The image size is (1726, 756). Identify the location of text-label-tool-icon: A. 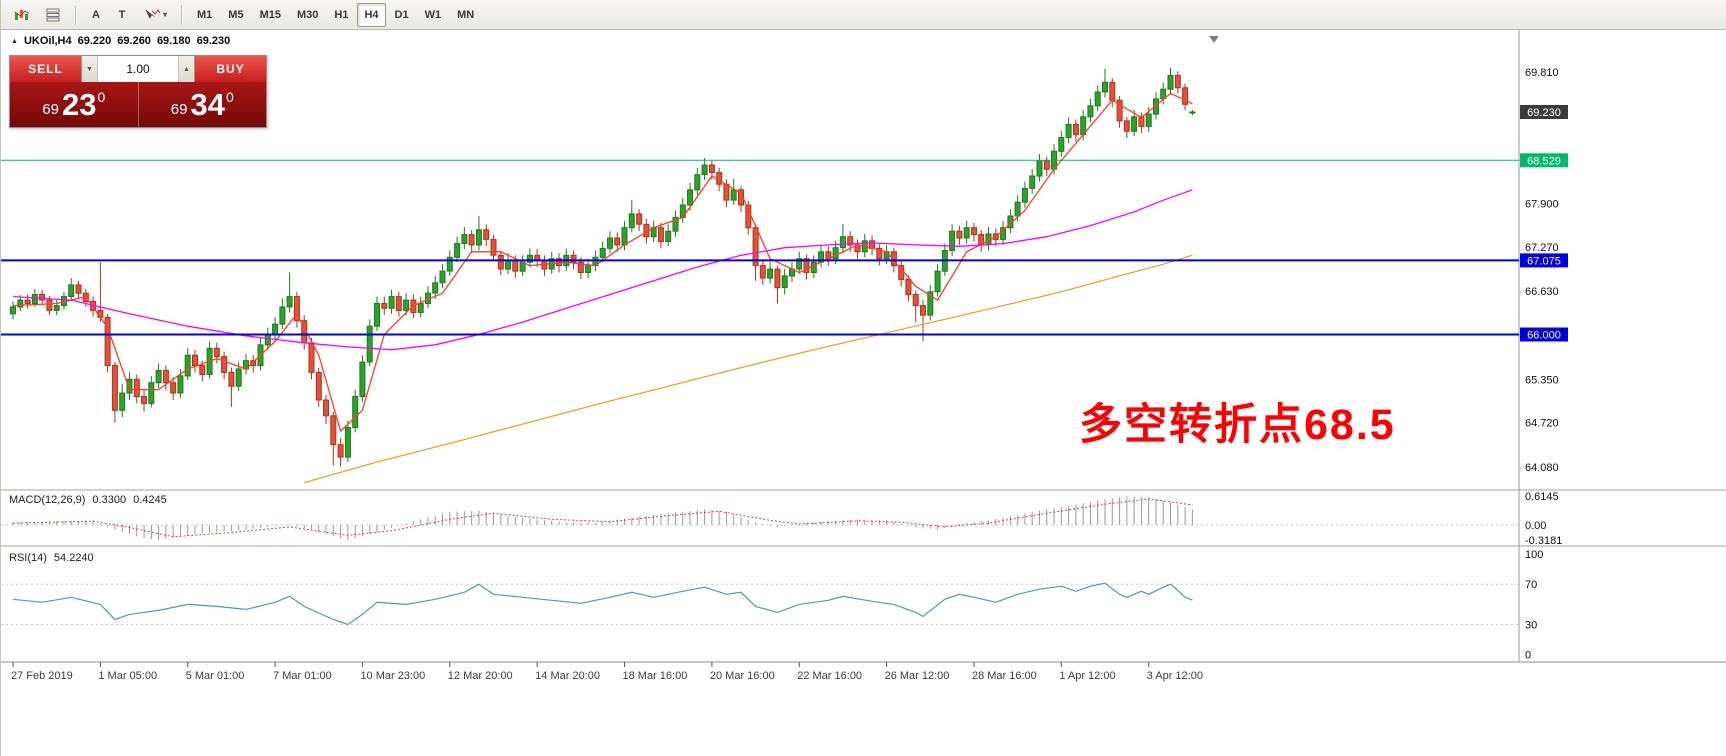
(96, 15).